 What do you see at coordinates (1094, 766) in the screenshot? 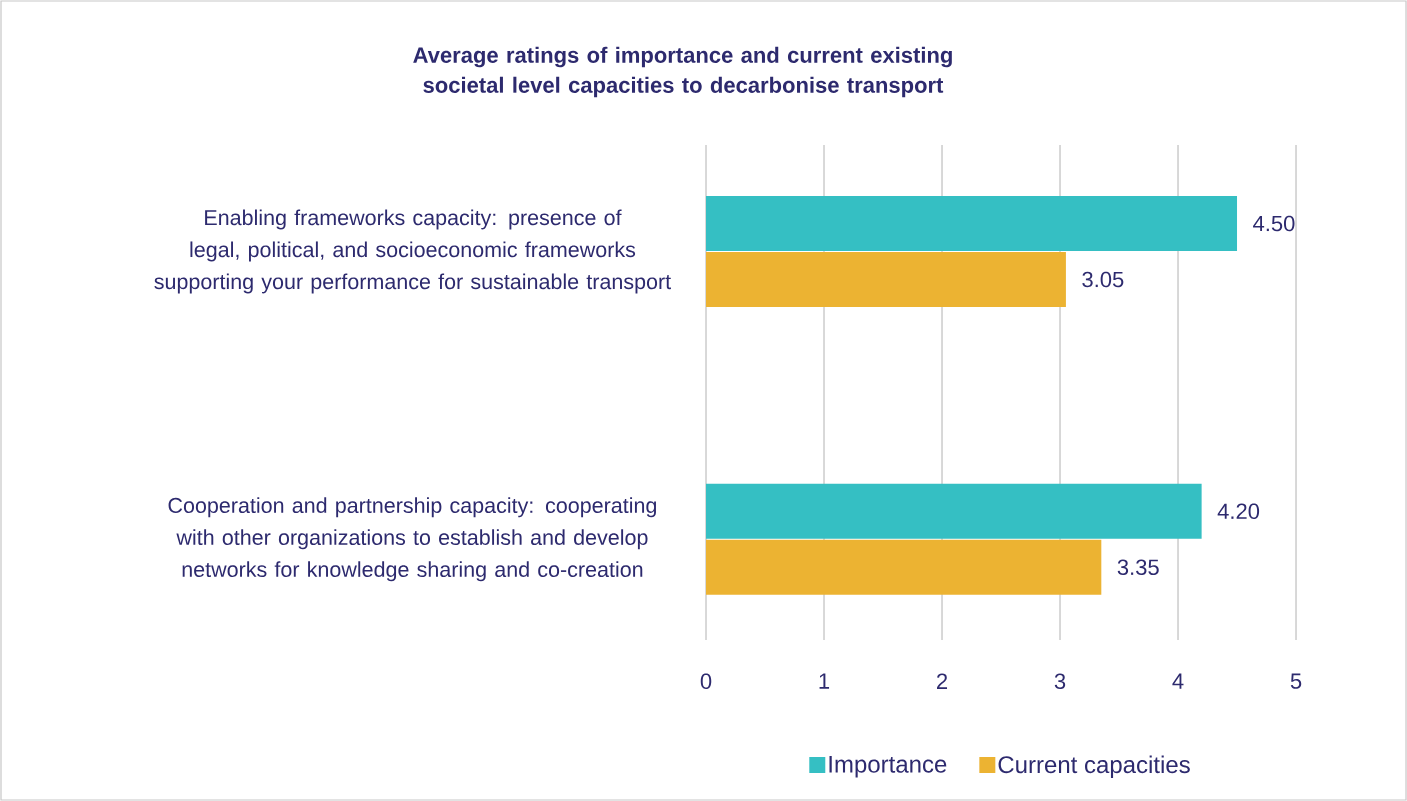
I see `legend-label: Current capacities` at bounding box center [1094, 766].